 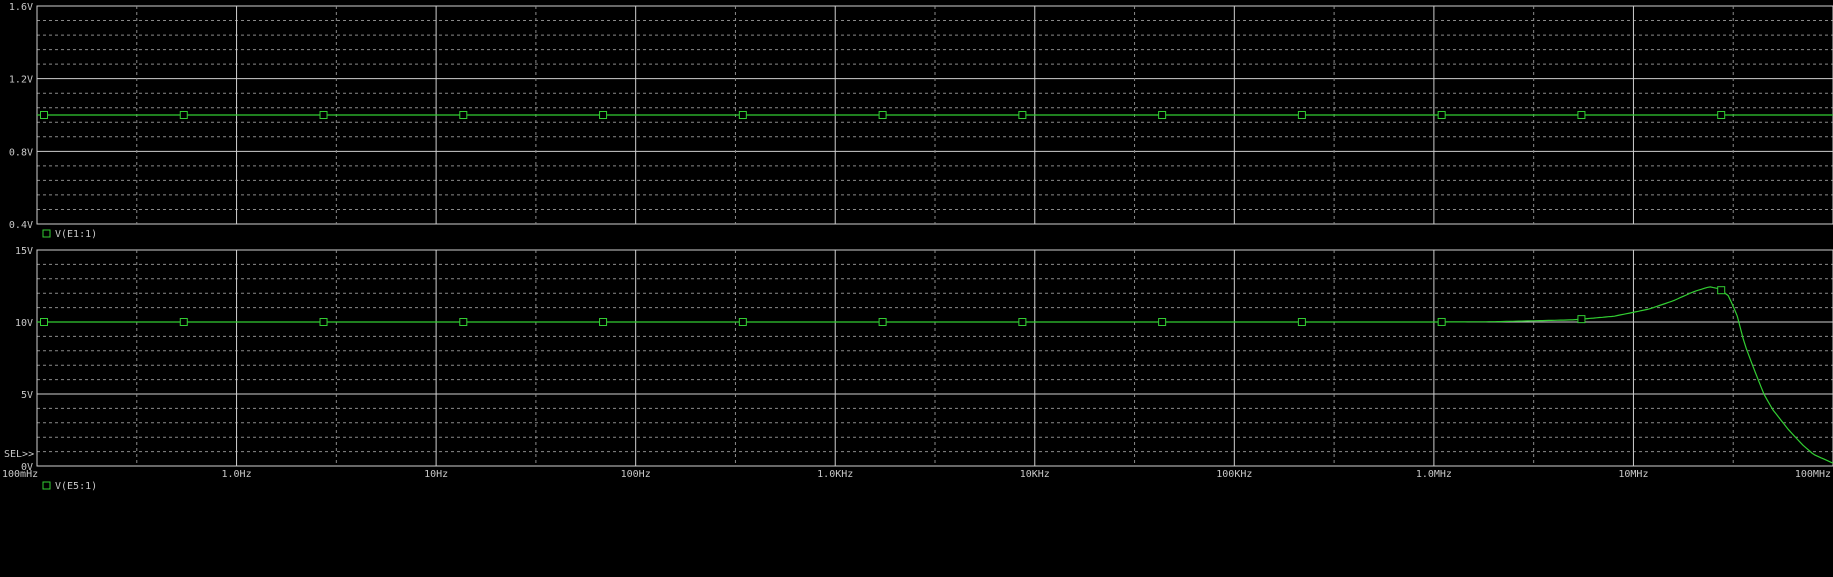 What do you see at coordinates (1633, 474) in the screenshot?
I see `x-tick-label: 10MHz` at bounding box center [1633, 474].